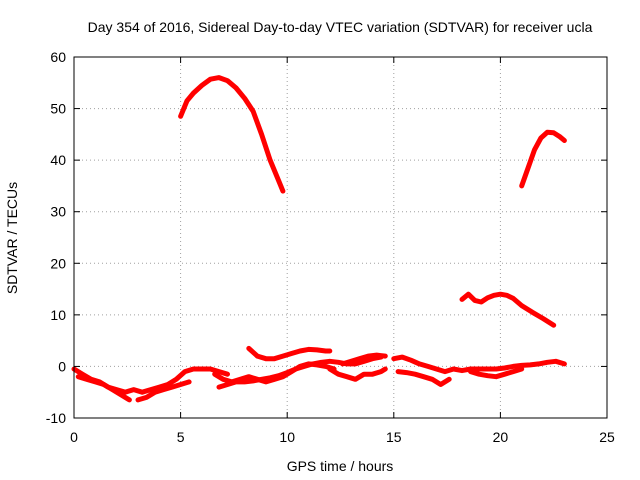 Image resolution: width=640 pixels, height=480 pixels. What do you see at coordinates (501, 437) in the screenshot?
I see `x-tick-label: 20` at bounding box center [501, 437].